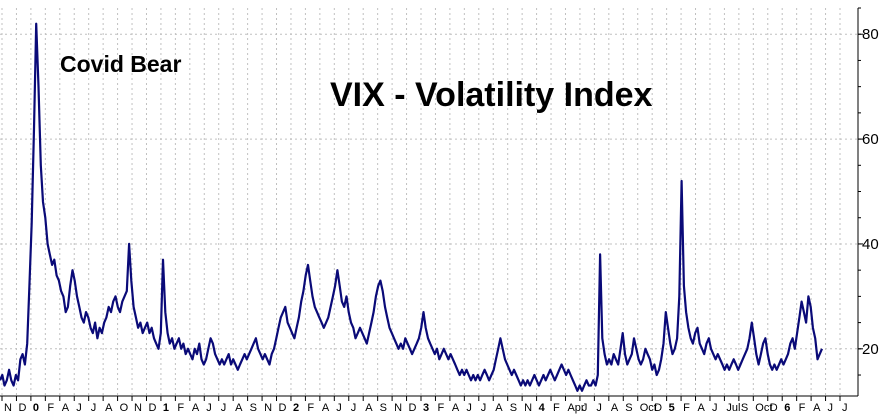 The height and width of the screenshot is (420, 885). I want to click on x-tick-label: O, so click(124, 408).